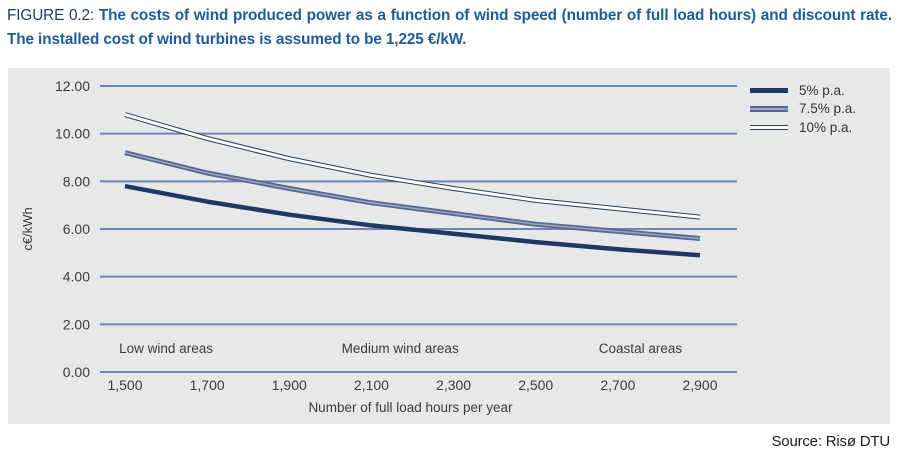 The image size is (898, 462). I want to click on legend-label: 7.5% p.a., so click(828, 109).